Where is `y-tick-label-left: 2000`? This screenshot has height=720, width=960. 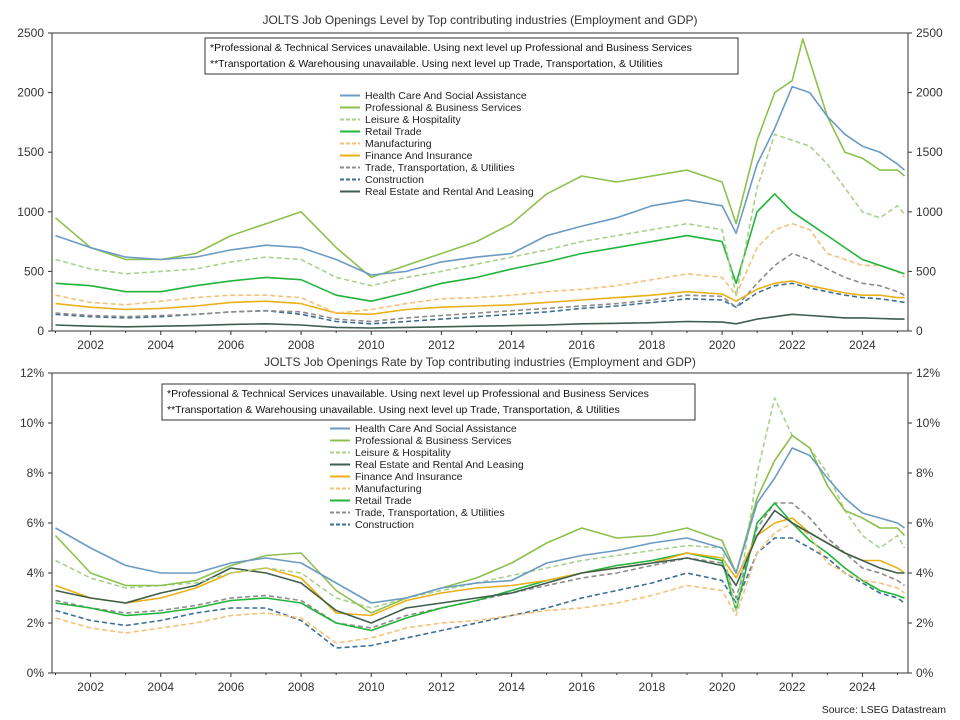
y-tick-label-left: 2000 is located at coordinates (30, 93).